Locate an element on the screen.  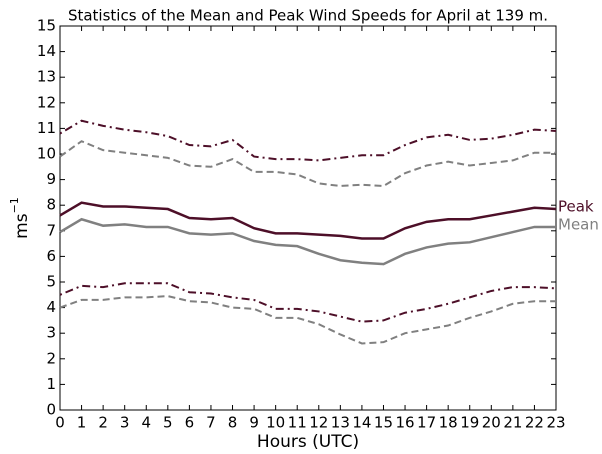
y-tick-label: 0 is located at coordinates (51, 410).